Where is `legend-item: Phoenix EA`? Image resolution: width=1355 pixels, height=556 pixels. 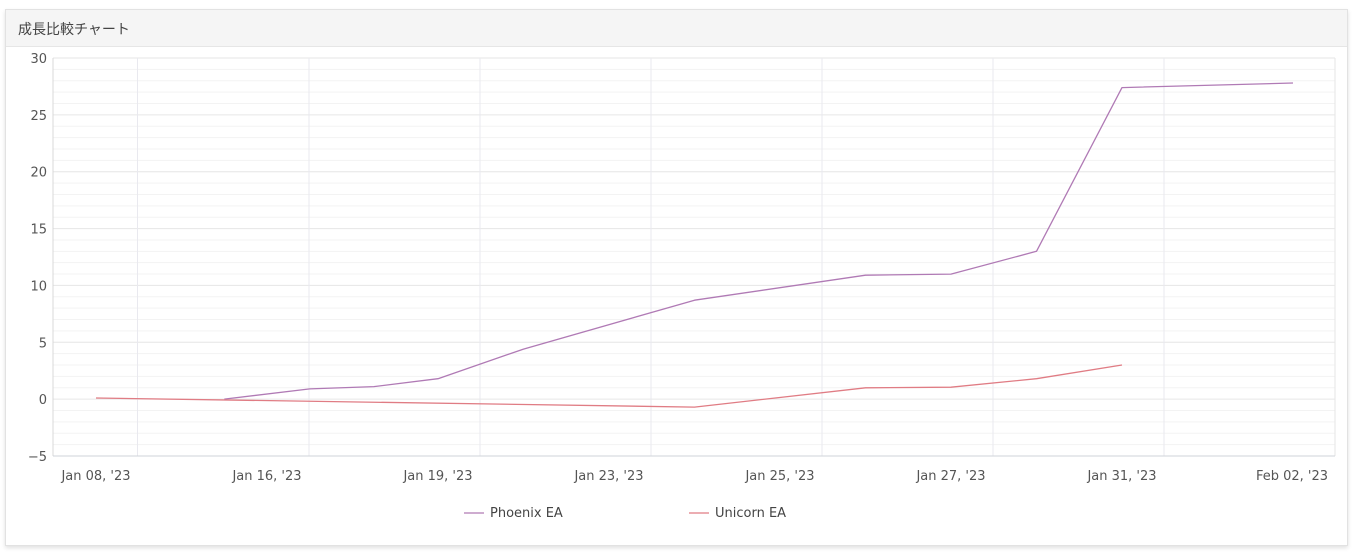 legend-item: Phoenix EA is located at coordinates (513, 513).